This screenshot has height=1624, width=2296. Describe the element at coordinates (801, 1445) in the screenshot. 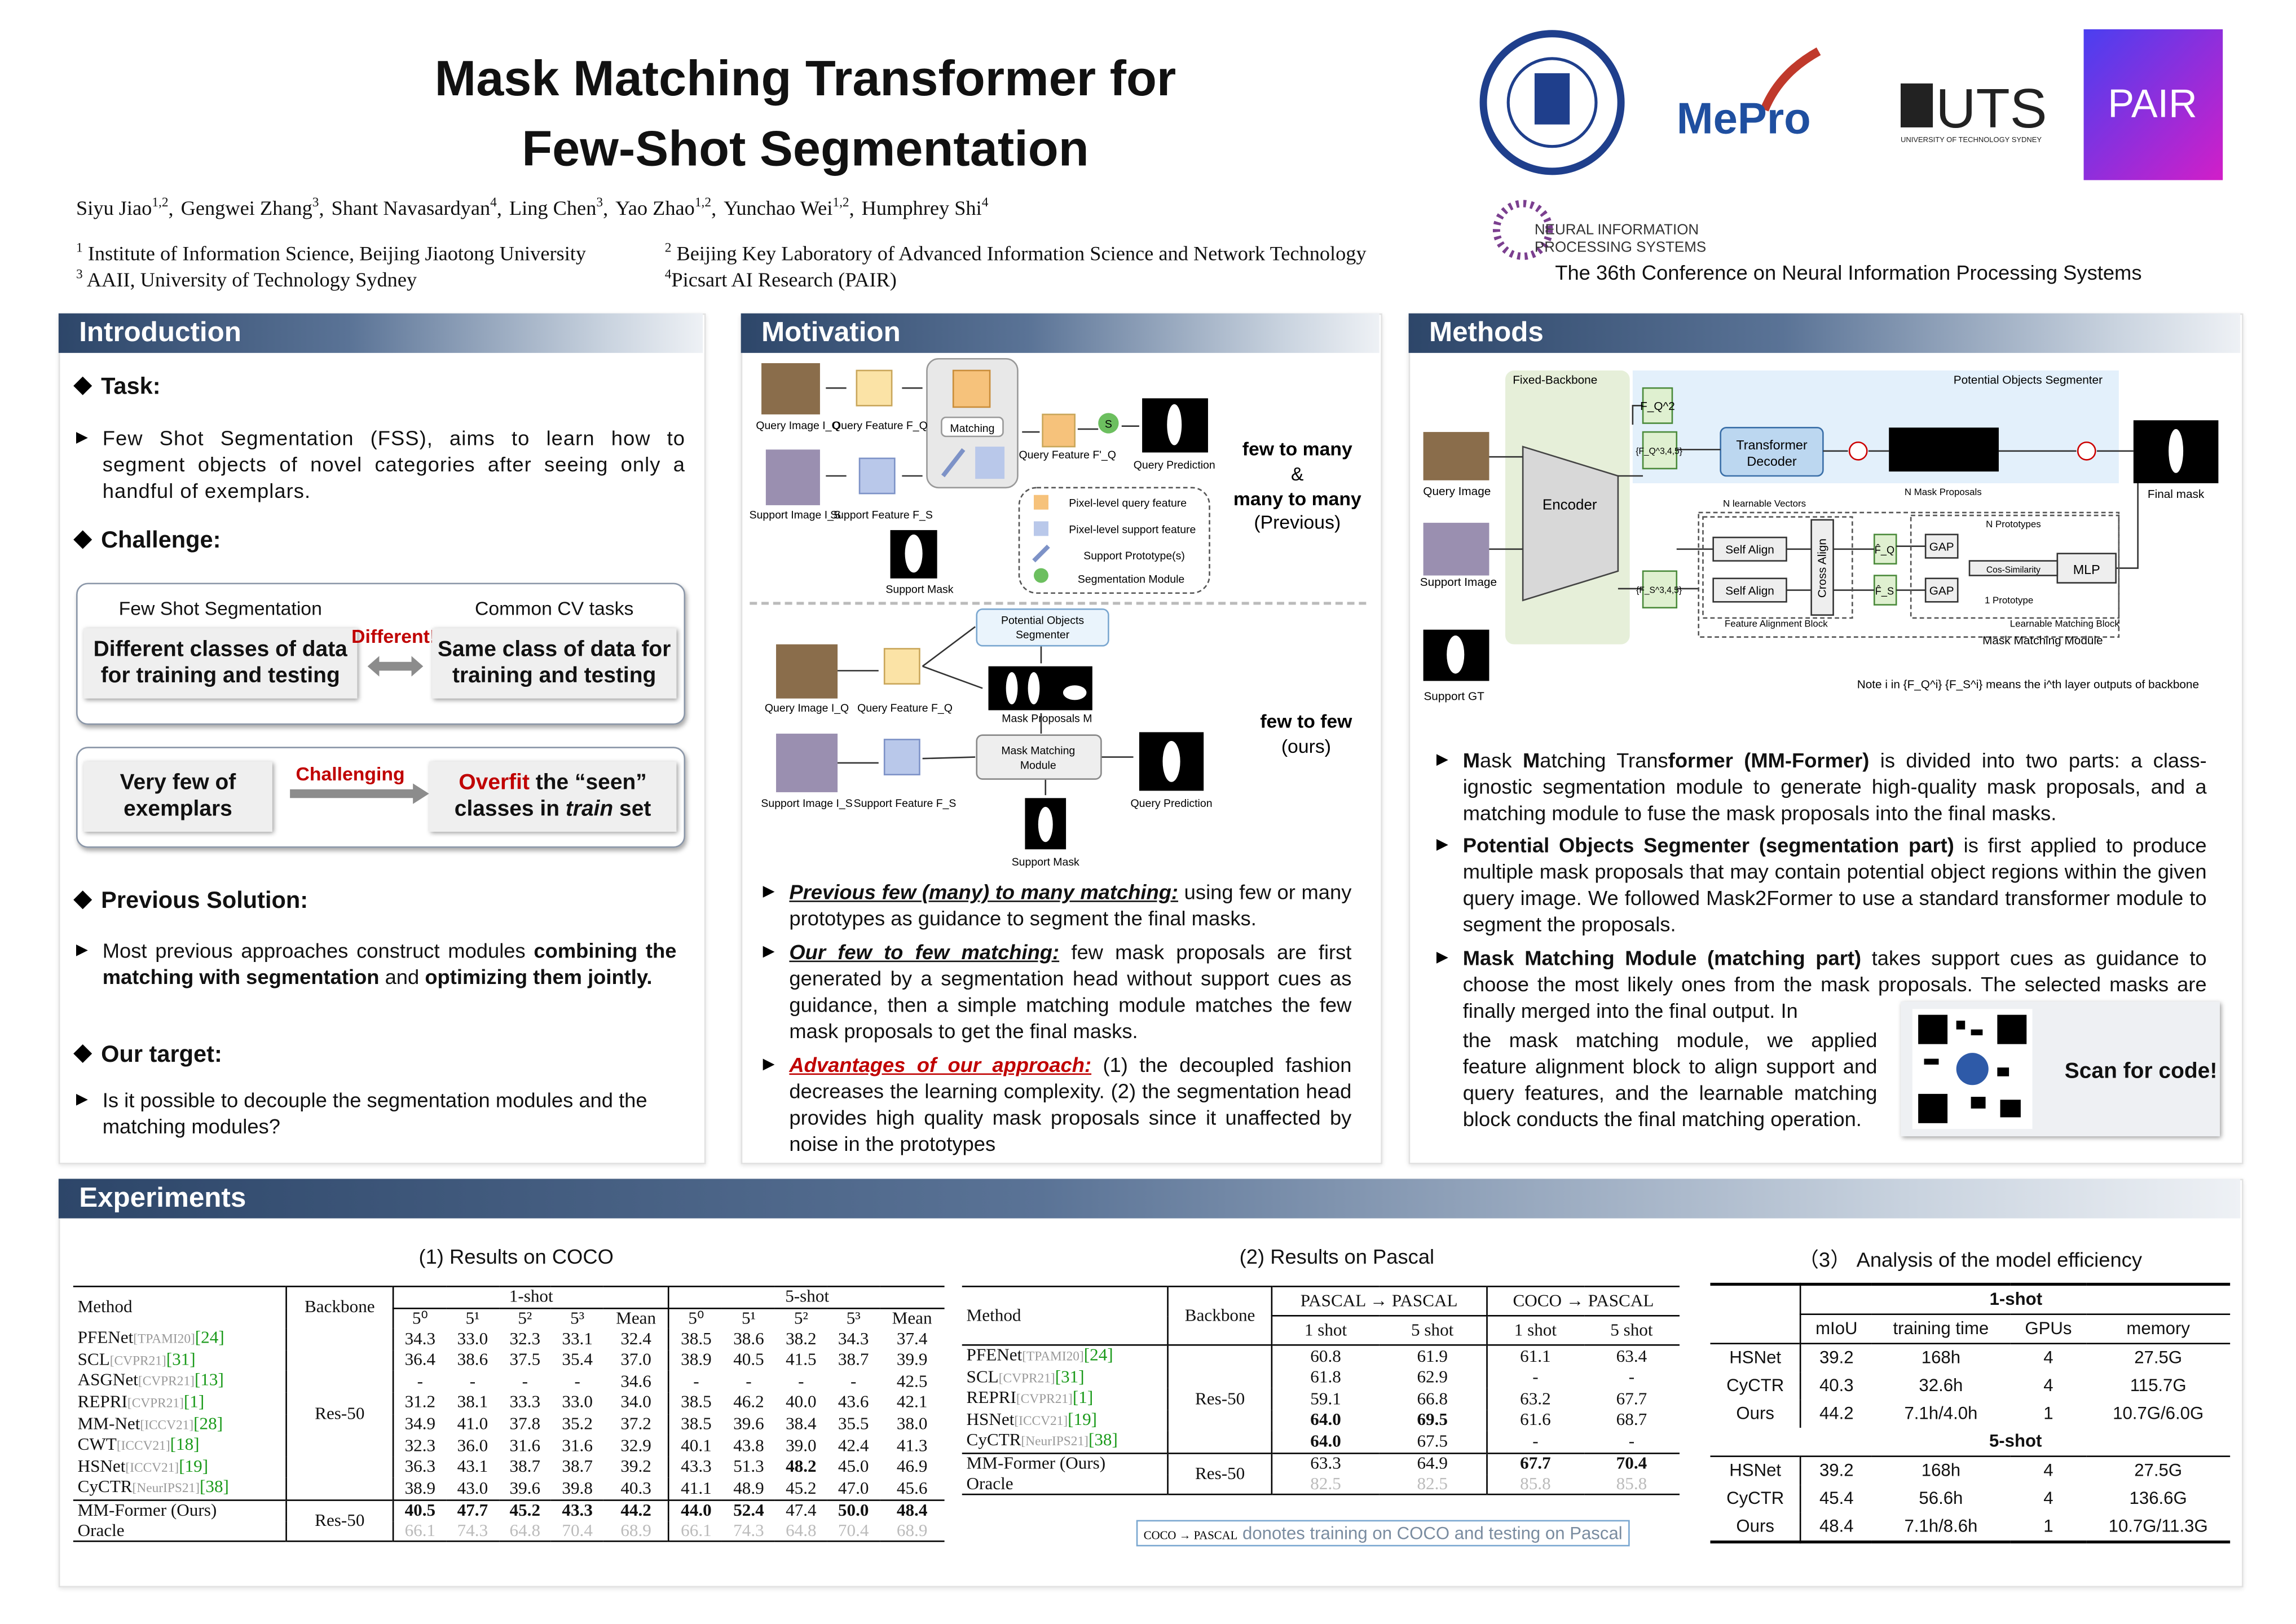

I see `table-cell: 39.0` at that location.